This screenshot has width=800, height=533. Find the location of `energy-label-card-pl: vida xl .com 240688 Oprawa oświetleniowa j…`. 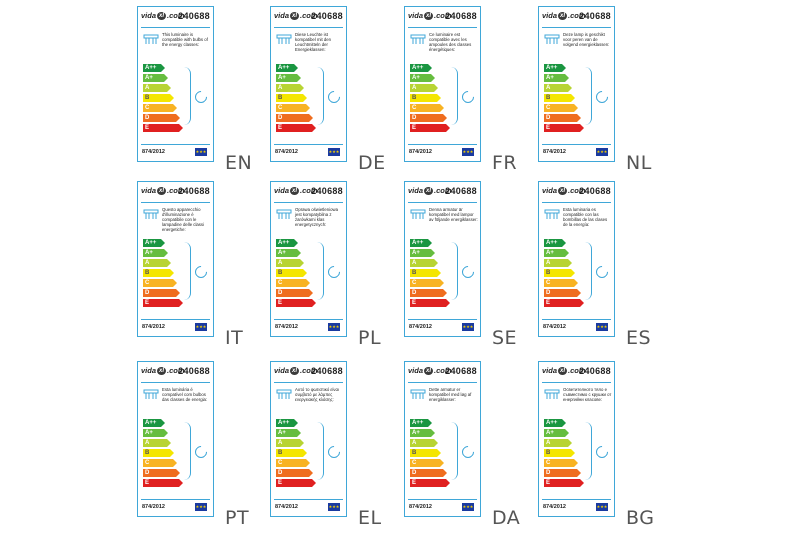

energy-label-card-pl: vida xl .com 240688 Oprawa oświetleniowa j… is located at coordinates (308, 259).